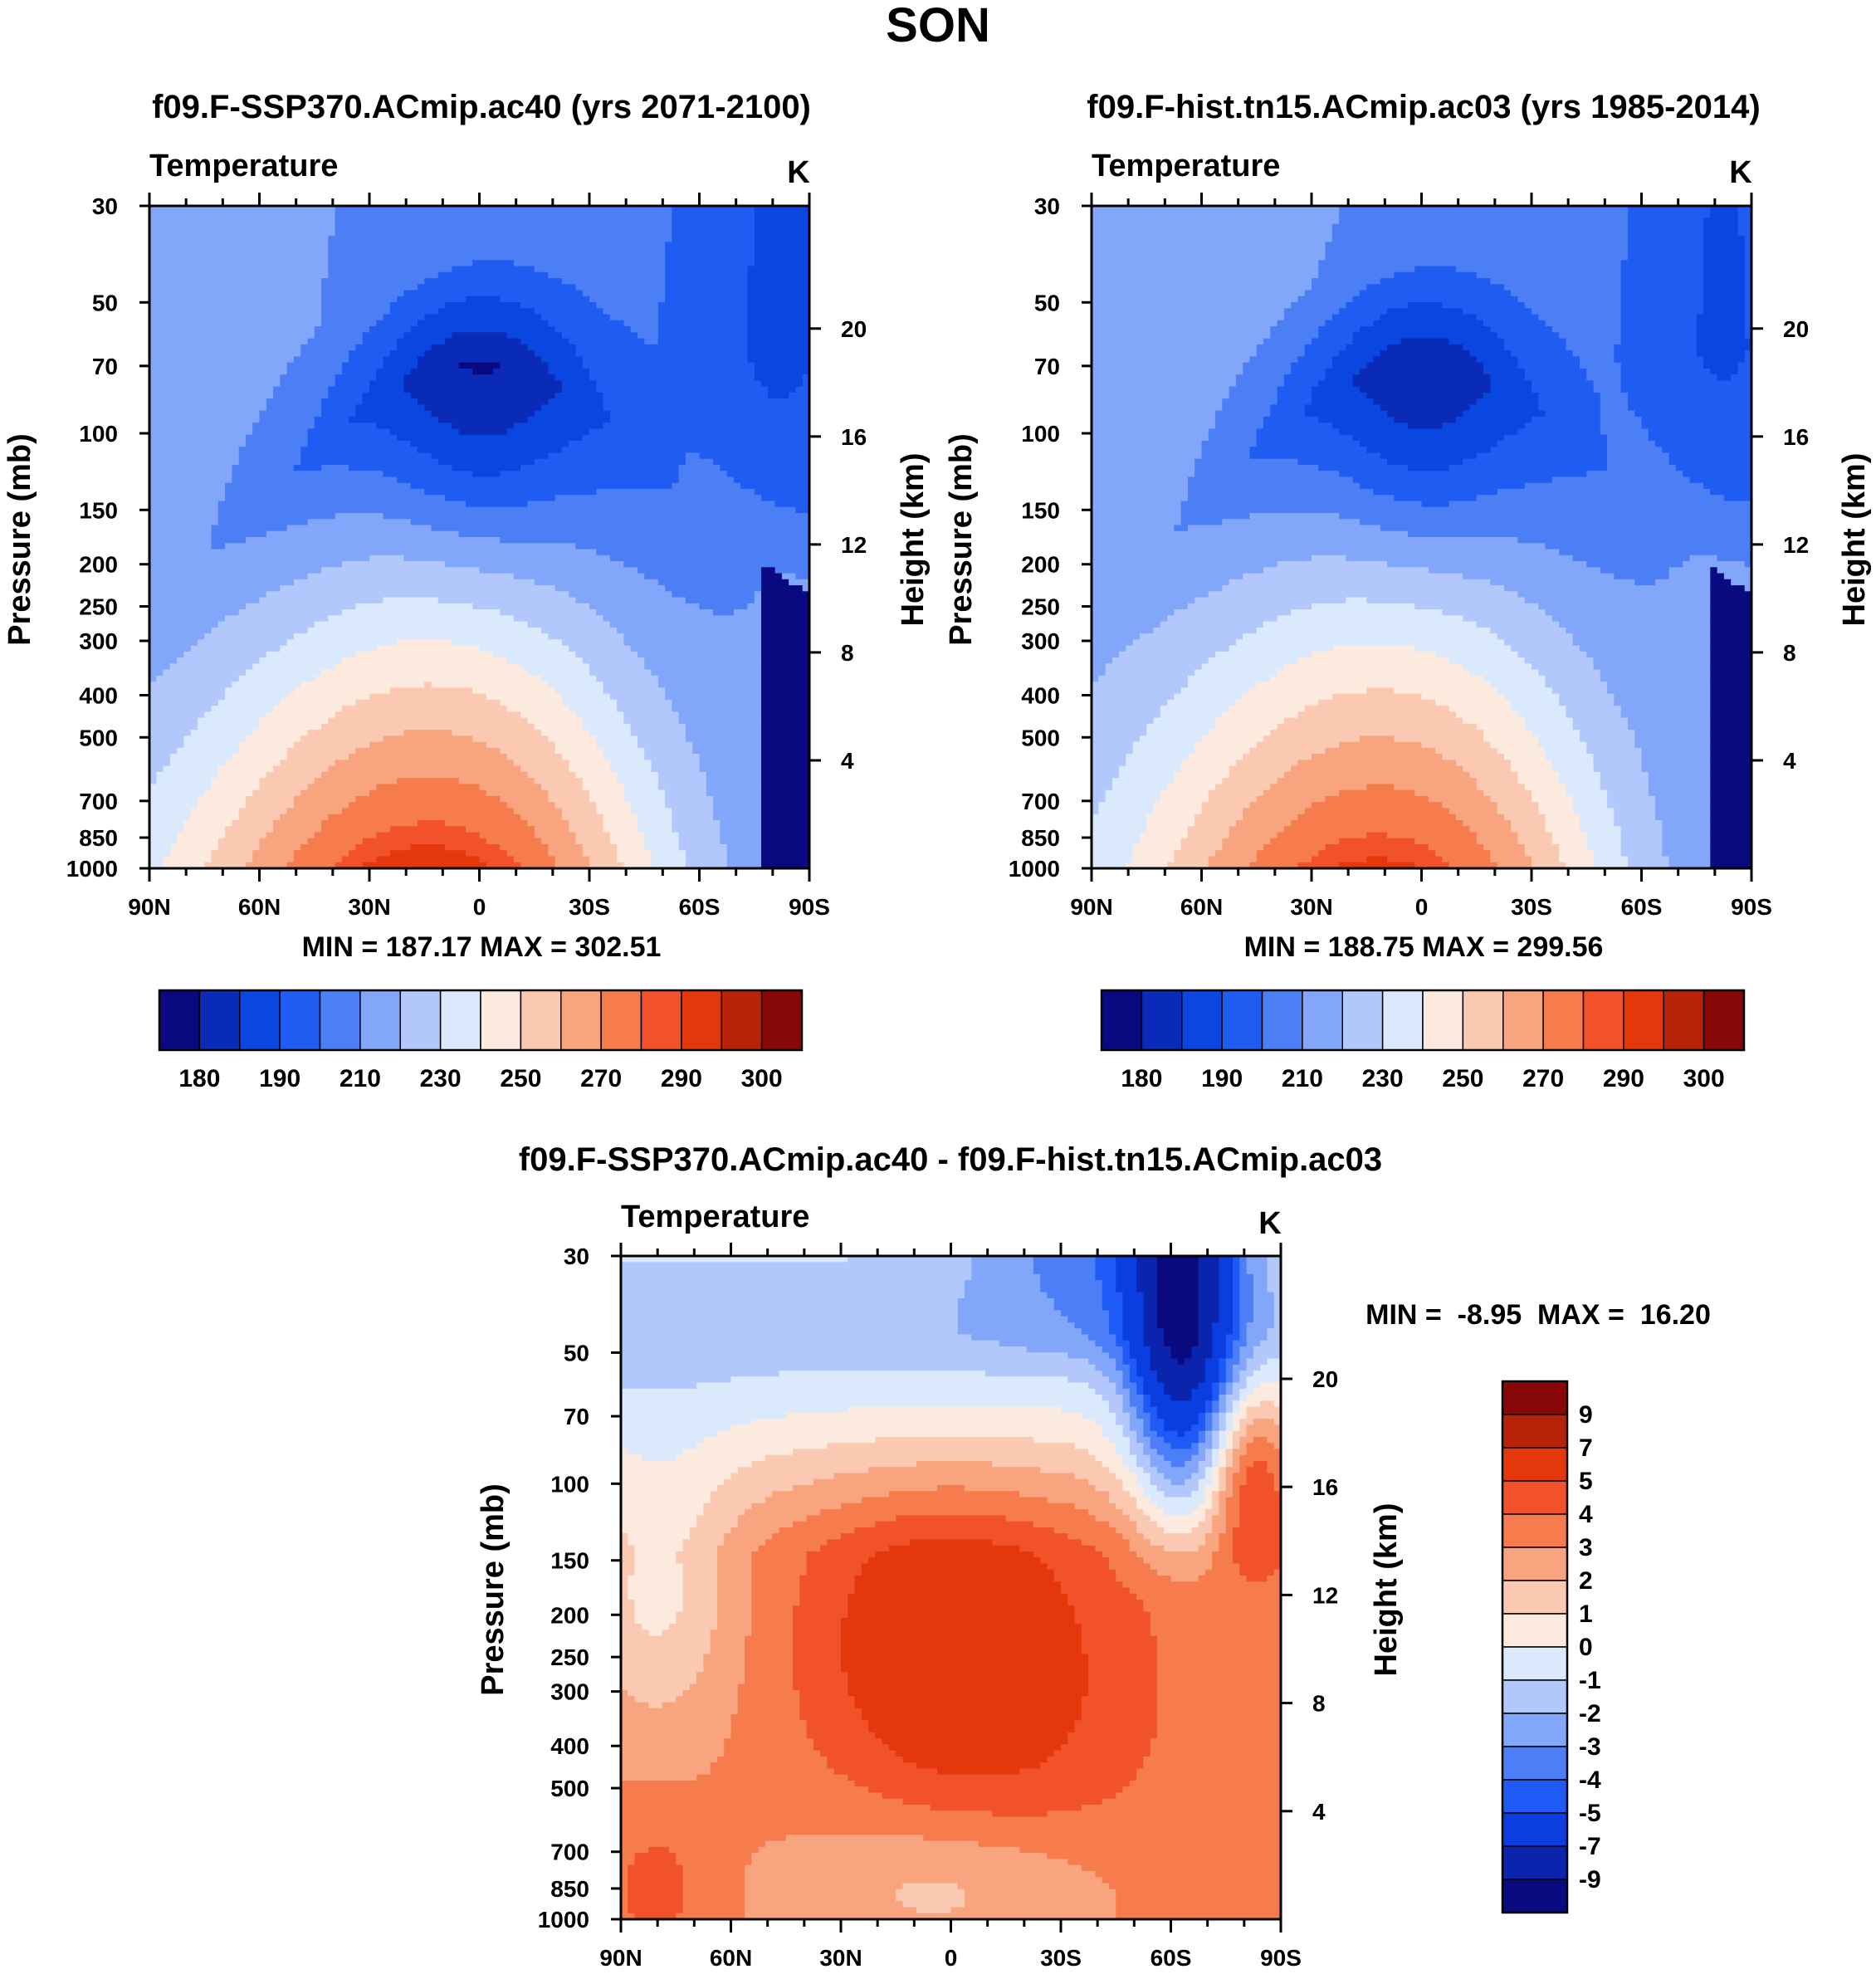  Describe the element at coordinates (479, 907) in the screenshot. I see `x-tick-label: 0` at that location.